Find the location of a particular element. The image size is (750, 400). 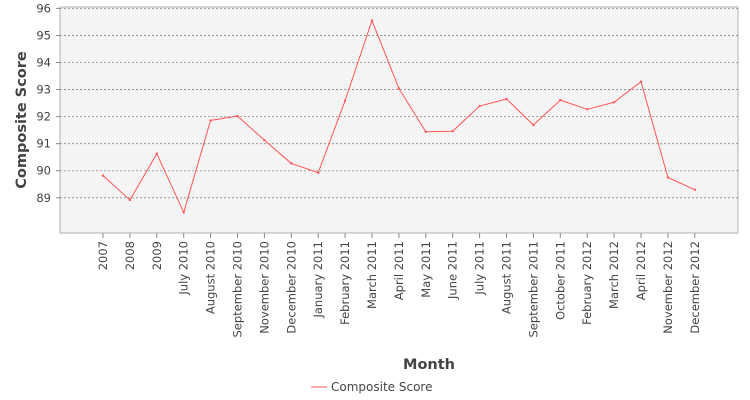

y-axis-ticks: 89 90 91 92 93 94 95 96 is located at coordinates (48, 103).